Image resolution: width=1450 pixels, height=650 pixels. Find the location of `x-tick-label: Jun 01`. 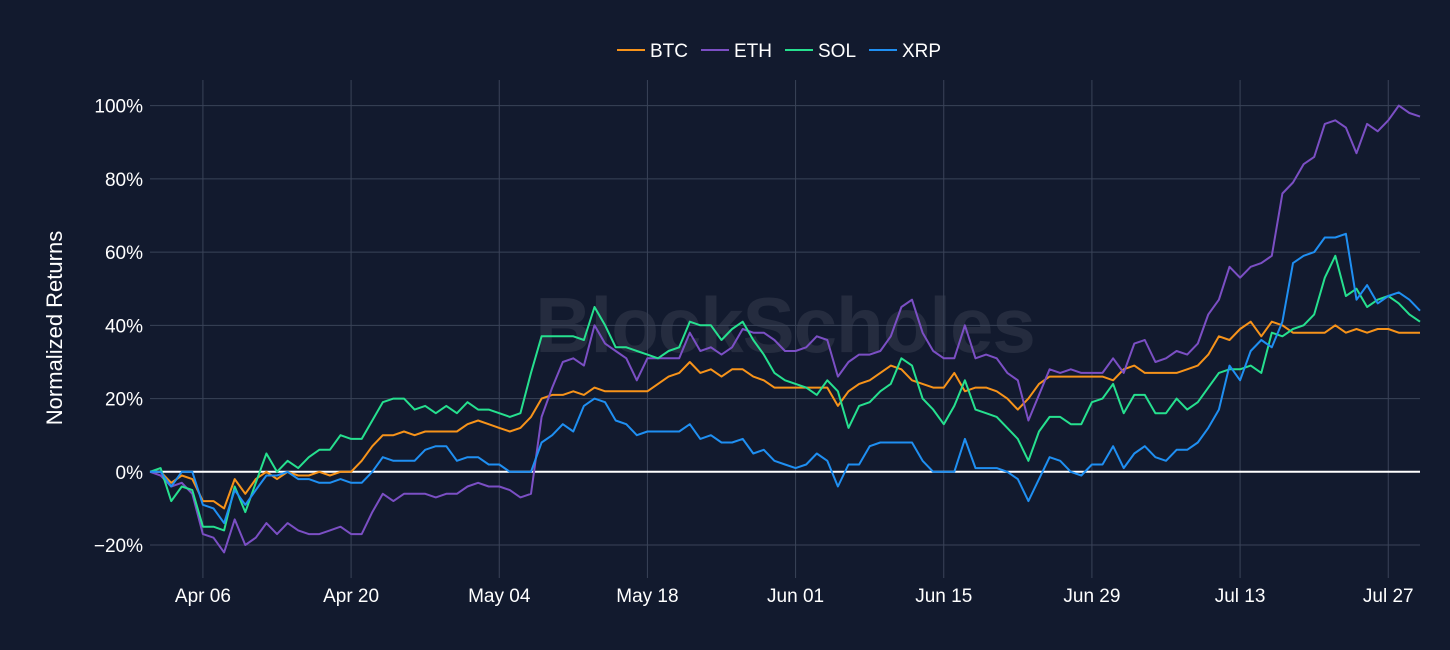

x-tick-label: Jun 01 is located at coordinates (795, 596).